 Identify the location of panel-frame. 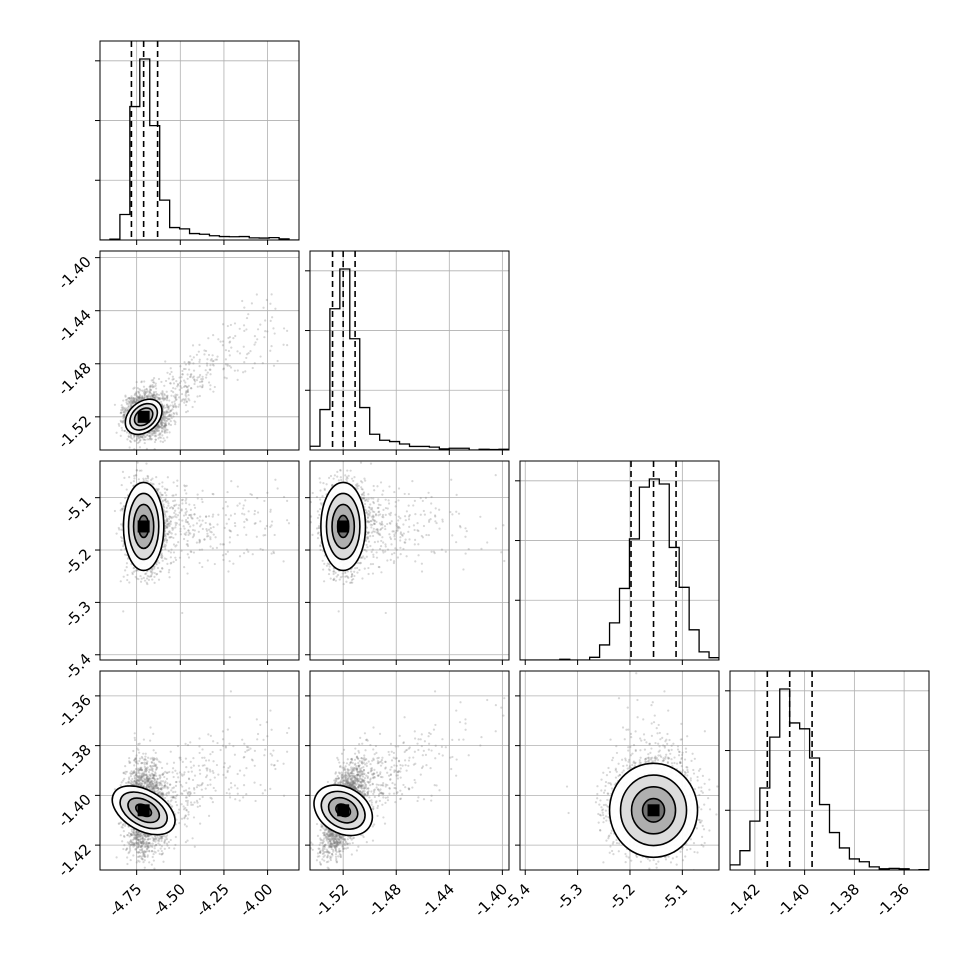
(199, 140).